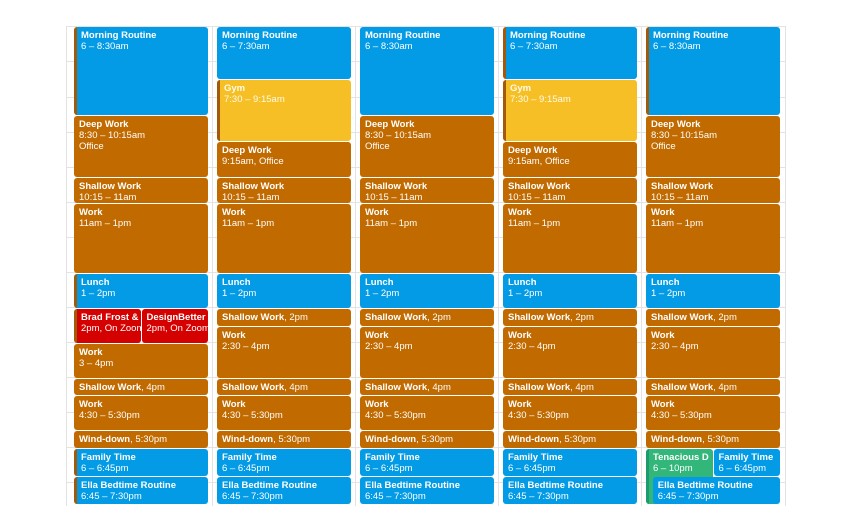 The height and width of the screenshot is (532, 845). What do you see at coordinates (392, 457) in the screenshot?
I see `event-title: Family Time` at bounding box center [392, 457].